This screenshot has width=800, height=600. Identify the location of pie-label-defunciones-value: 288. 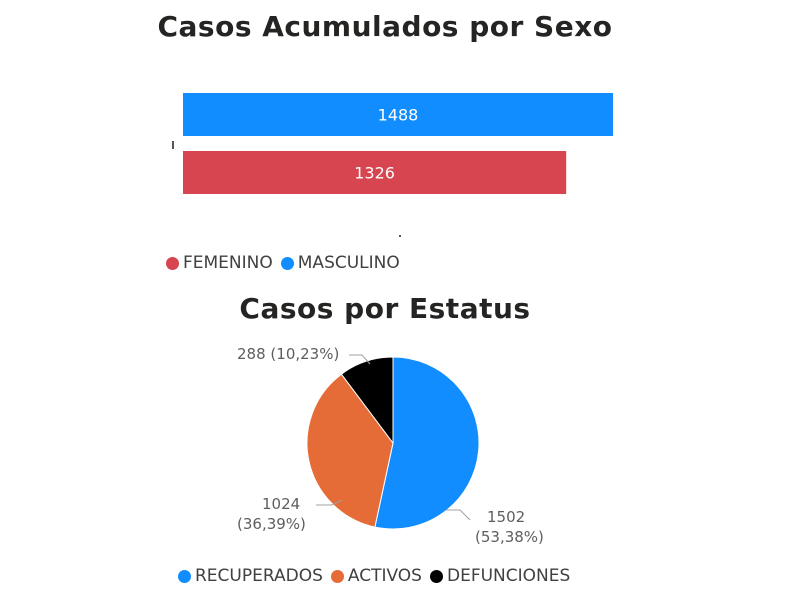
(251, 354).